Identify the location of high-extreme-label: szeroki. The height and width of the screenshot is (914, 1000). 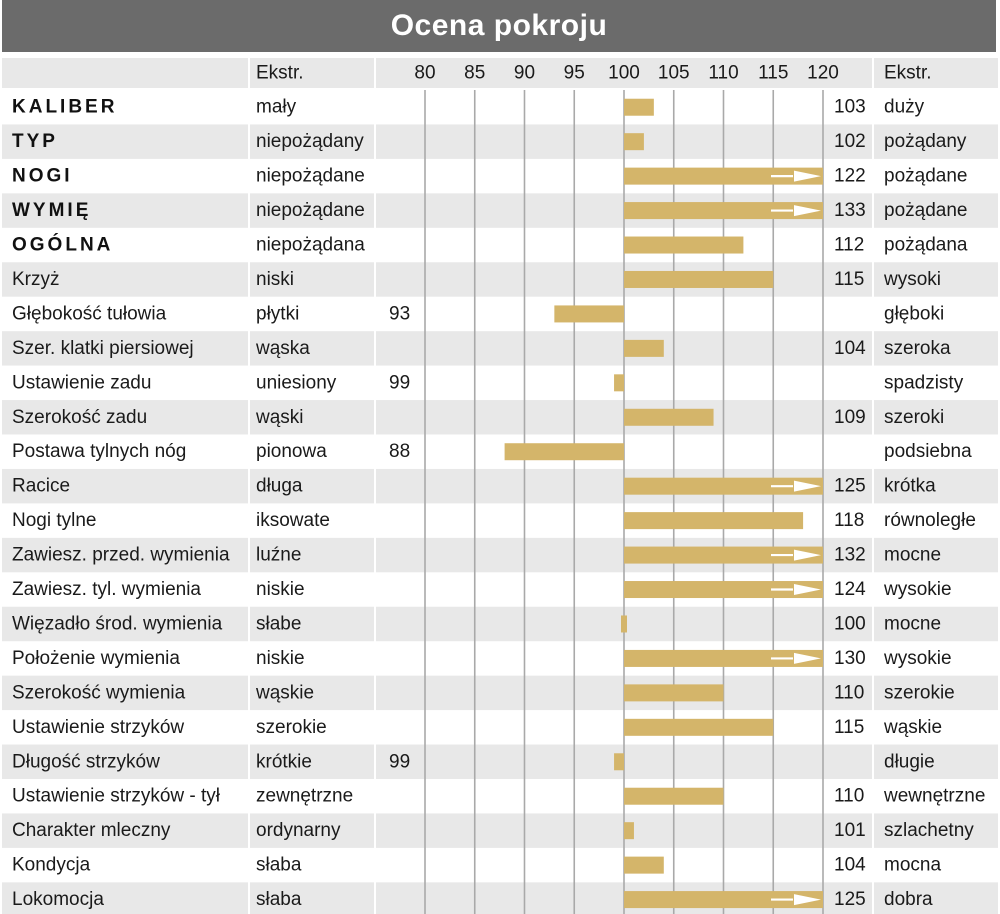
(914, 417).